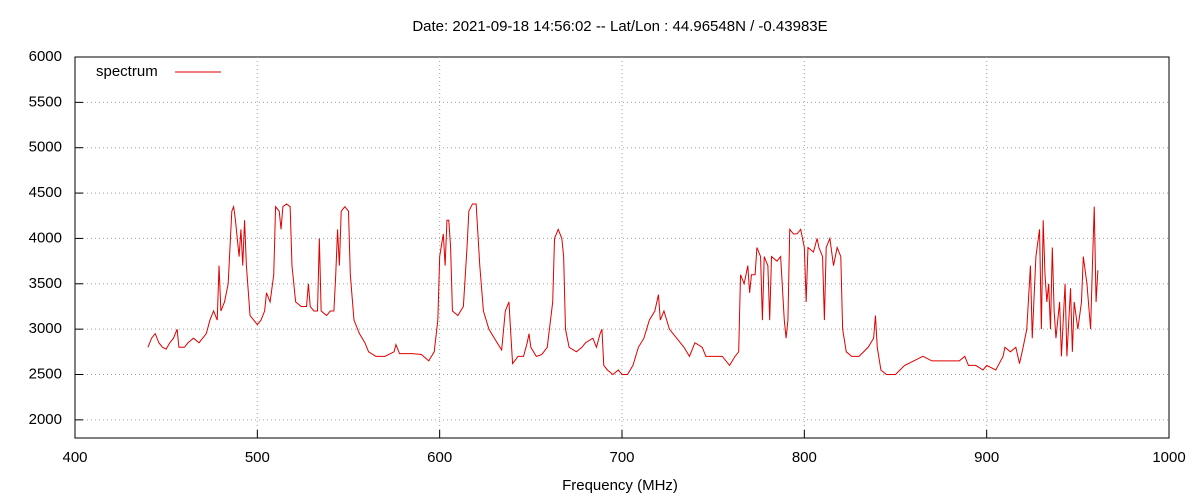 Image resolution: width=1200 pixels, height=500 pixels. What do you see at coordinates (74, 457) in the screenshot?
I see `x-tick-label: 400` at bounding box center [74, 457].